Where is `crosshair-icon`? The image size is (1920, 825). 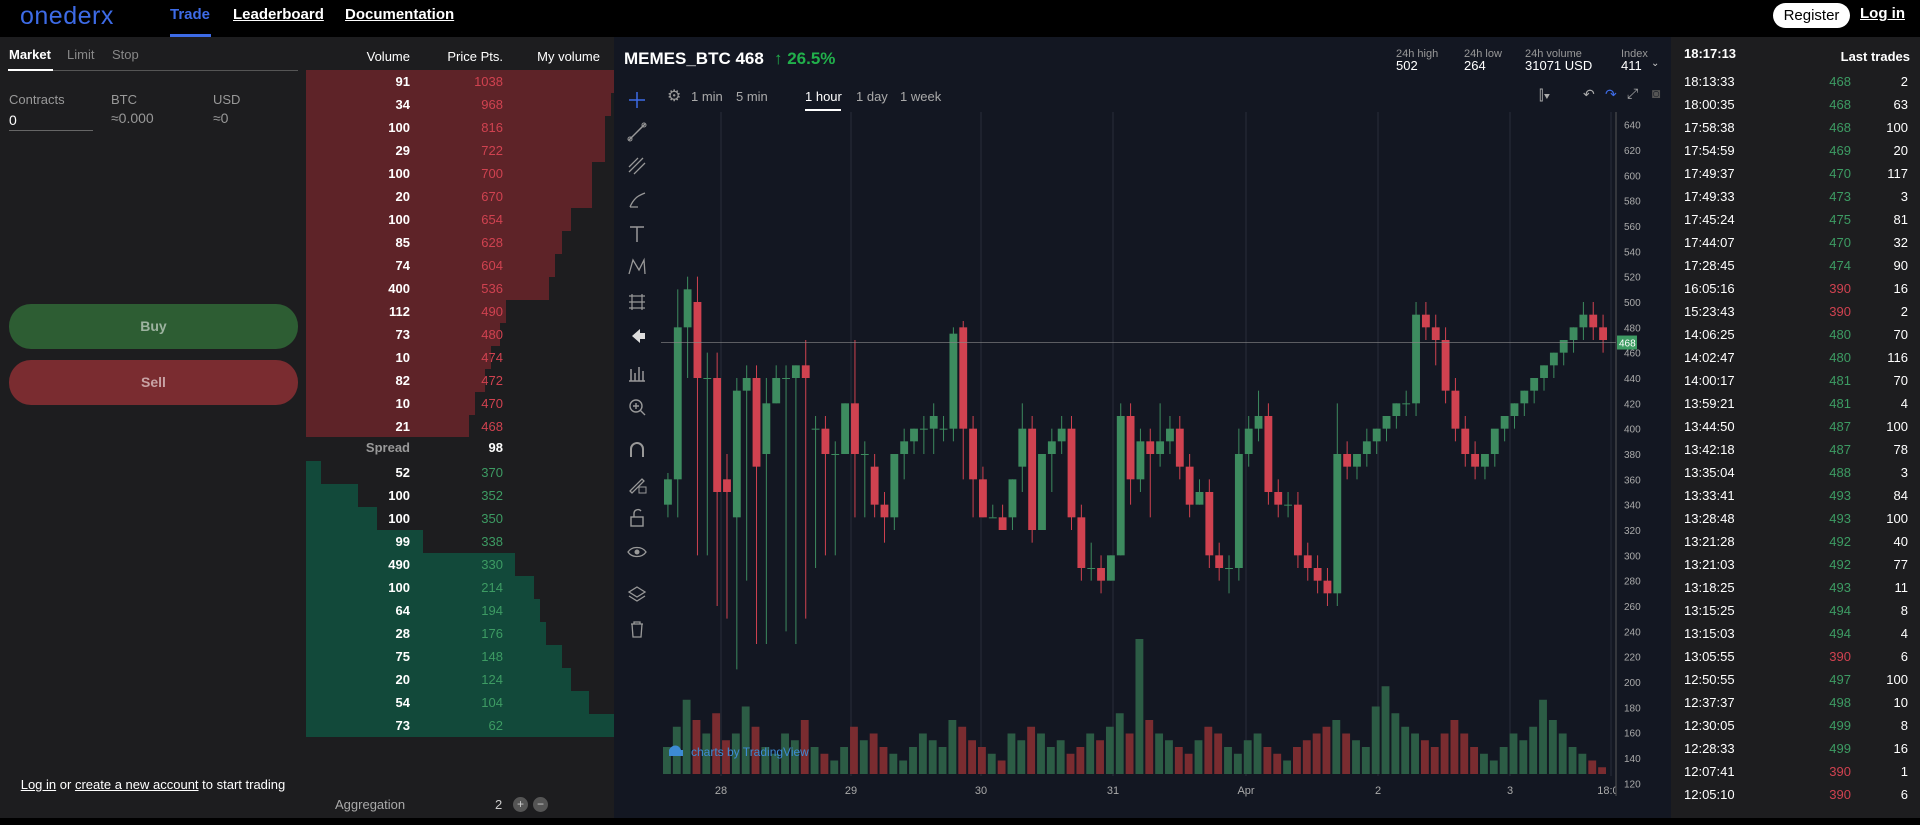 crosshair-icon is located at coordinates (637, 100).